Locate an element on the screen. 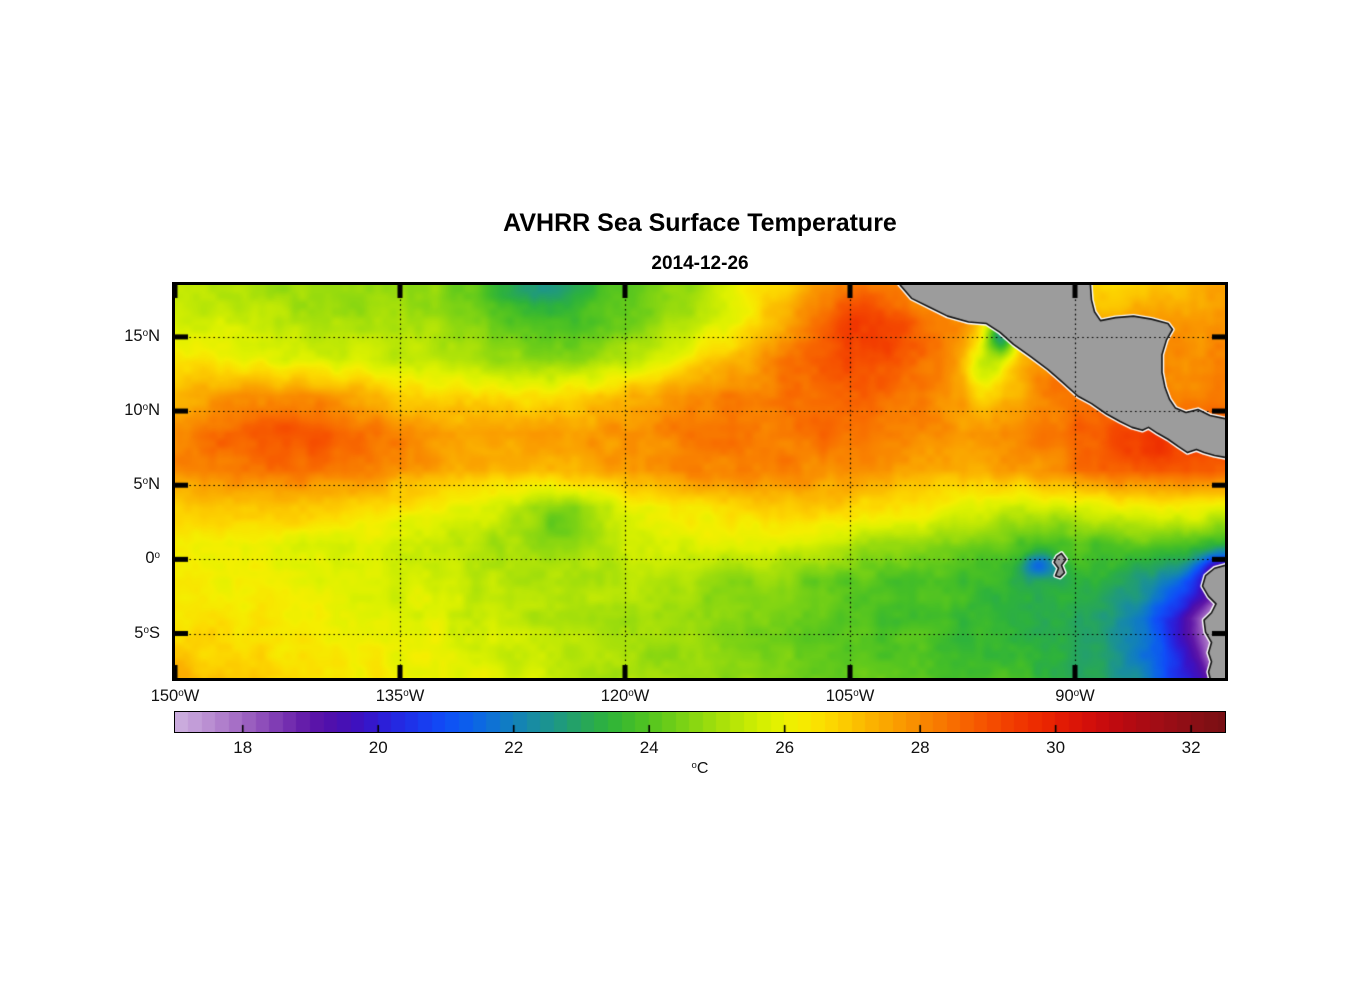 The height and width of the screenshot is (1000, 1356). colorbar-tick-label: 18 is located at coordinates (243, 747).